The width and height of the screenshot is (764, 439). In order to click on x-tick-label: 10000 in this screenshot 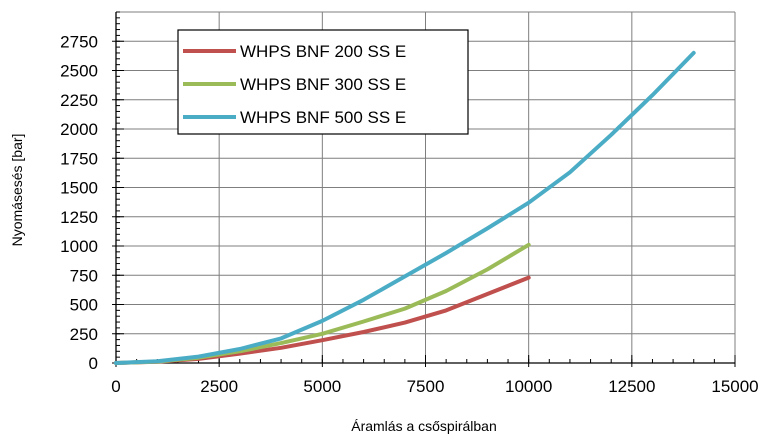, I will do `click(528, 386)`.